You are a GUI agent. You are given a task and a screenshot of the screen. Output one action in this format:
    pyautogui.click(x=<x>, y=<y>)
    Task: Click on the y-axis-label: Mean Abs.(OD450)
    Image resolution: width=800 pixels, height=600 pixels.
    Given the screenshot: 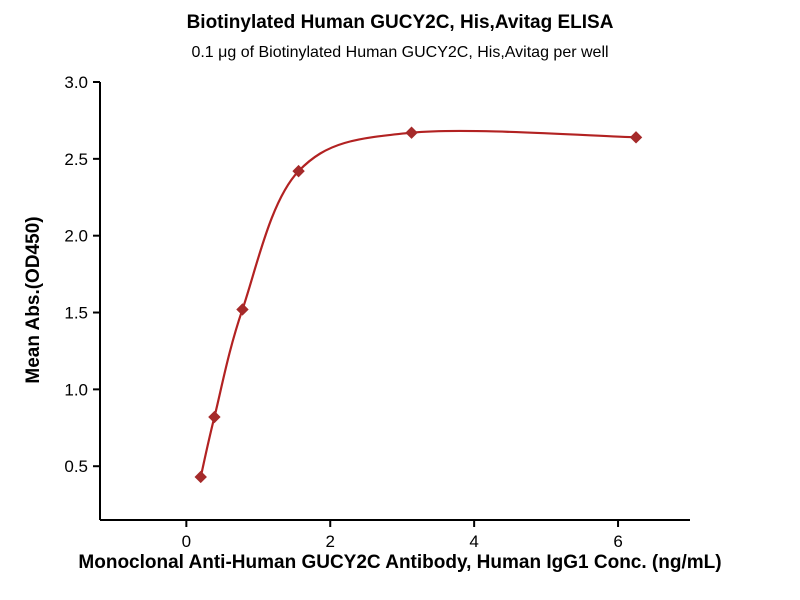 What is the action you would take?
    pyautogui.click(x=33, y=300)
    